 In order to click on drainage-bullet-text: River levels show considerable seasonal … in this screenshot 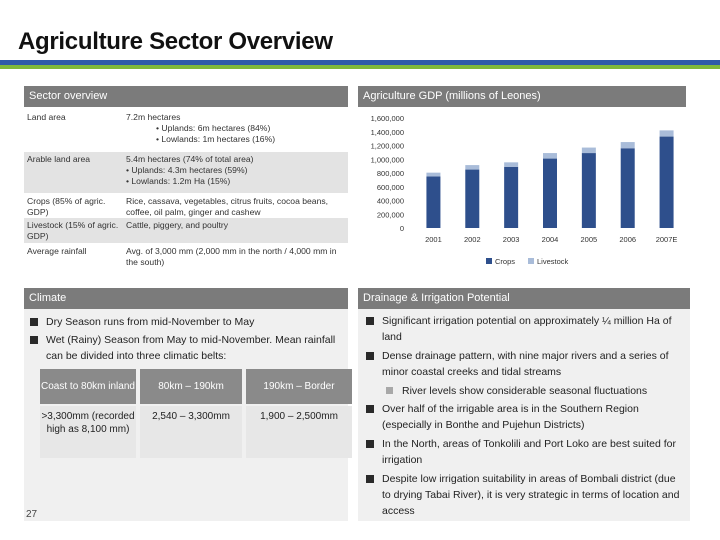, I will do `click(525, 391)`.